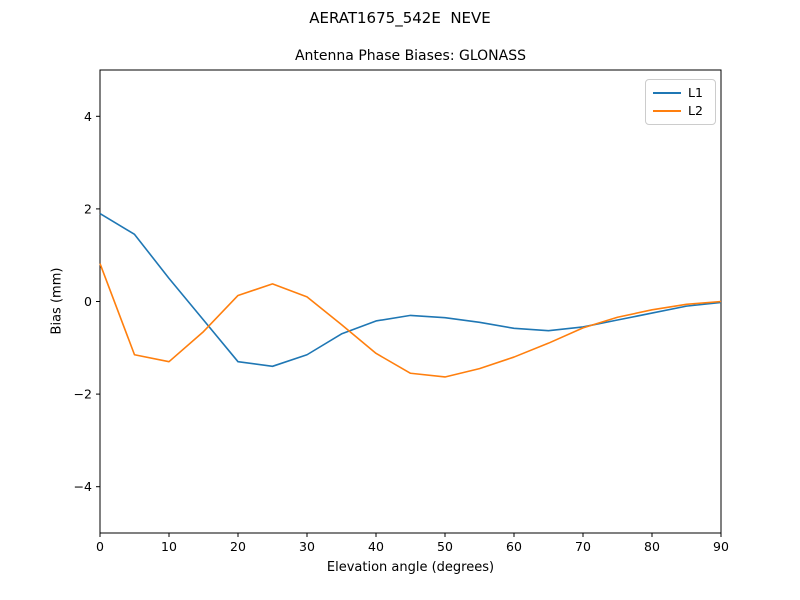  Describe the element at coordinates (514, 546) in the screenshot. I see `x-tick-label: 60` at that location.